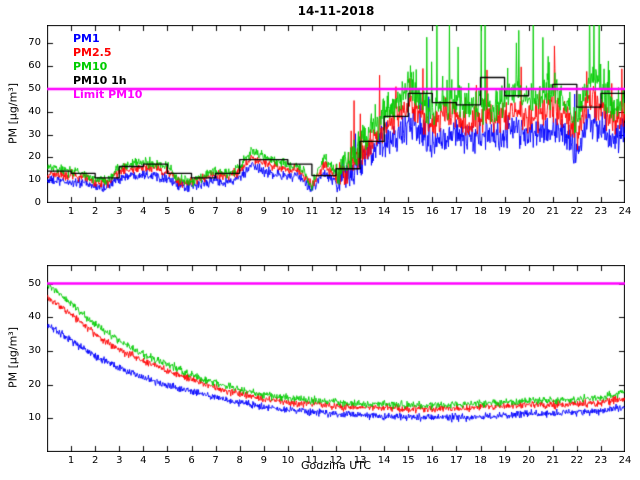 The width and height of the screenshot is (640, 480). I want to click on x-axis-label: Godzina UTC, so click(336, 465).